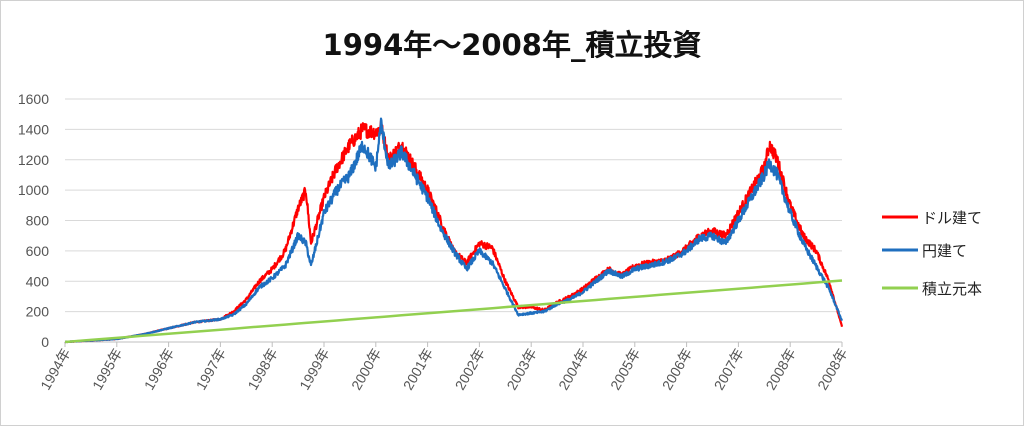  Describe the element at coordinates (470, 369) in the screenshot. I see `x-tick-label: 2002年` at that location.